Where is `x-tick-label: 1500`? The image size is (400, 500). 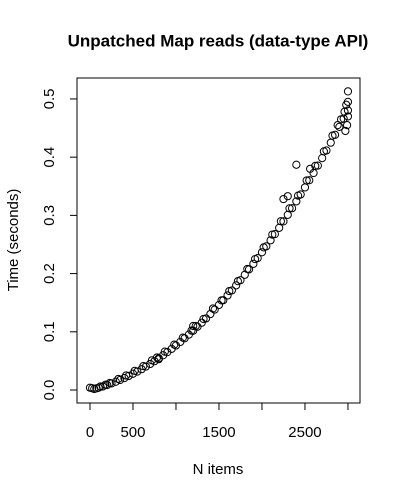 x-tick-label: 1500 is located at coordinates (218, 432).